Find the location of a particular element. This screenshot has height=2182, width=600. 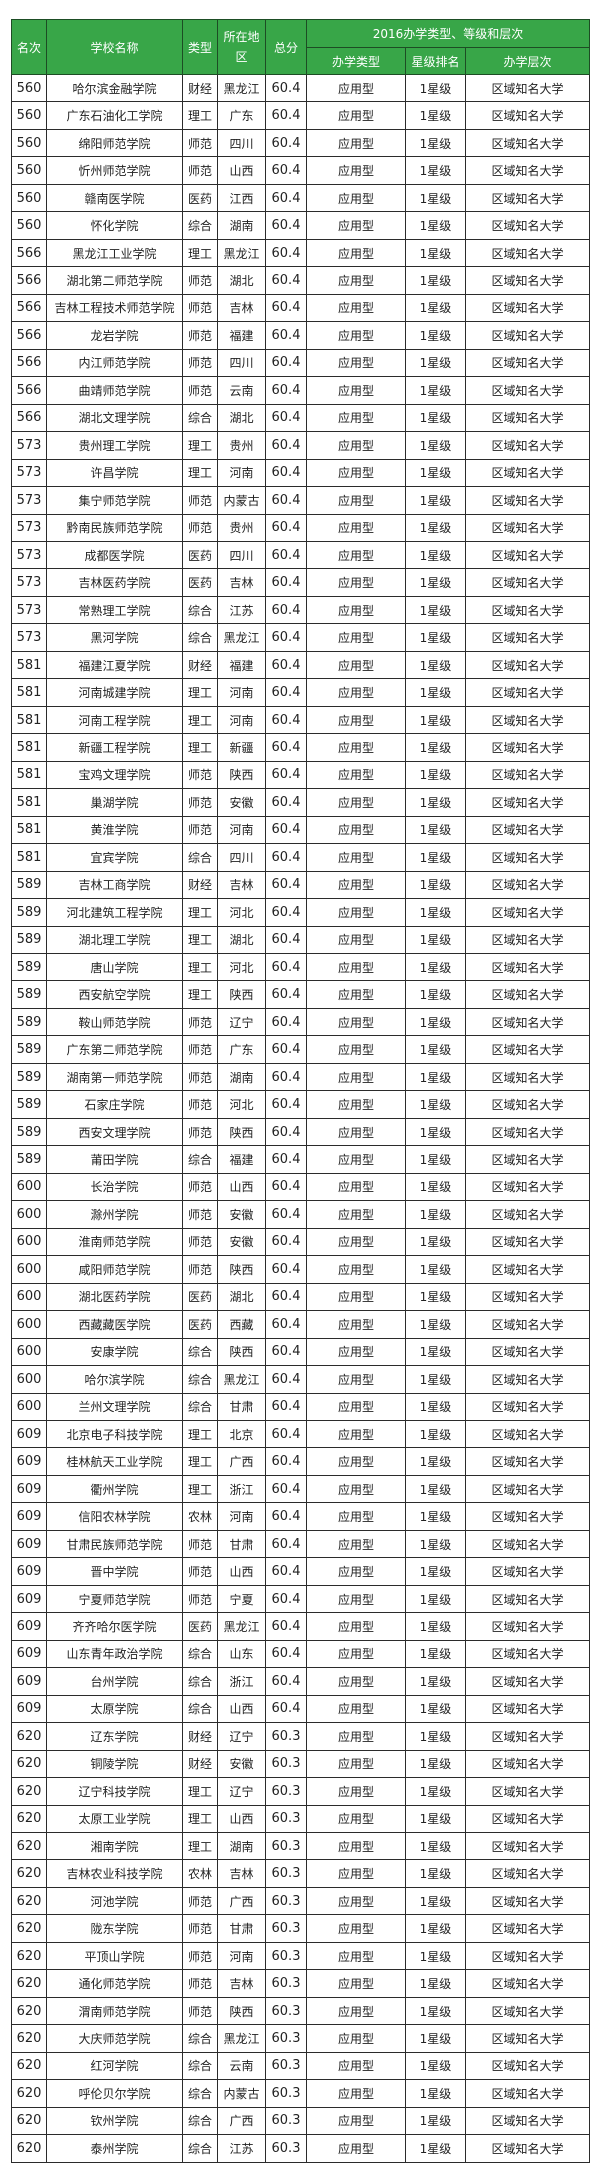

cell-region: 四川 is located at coordinates (241, 555).